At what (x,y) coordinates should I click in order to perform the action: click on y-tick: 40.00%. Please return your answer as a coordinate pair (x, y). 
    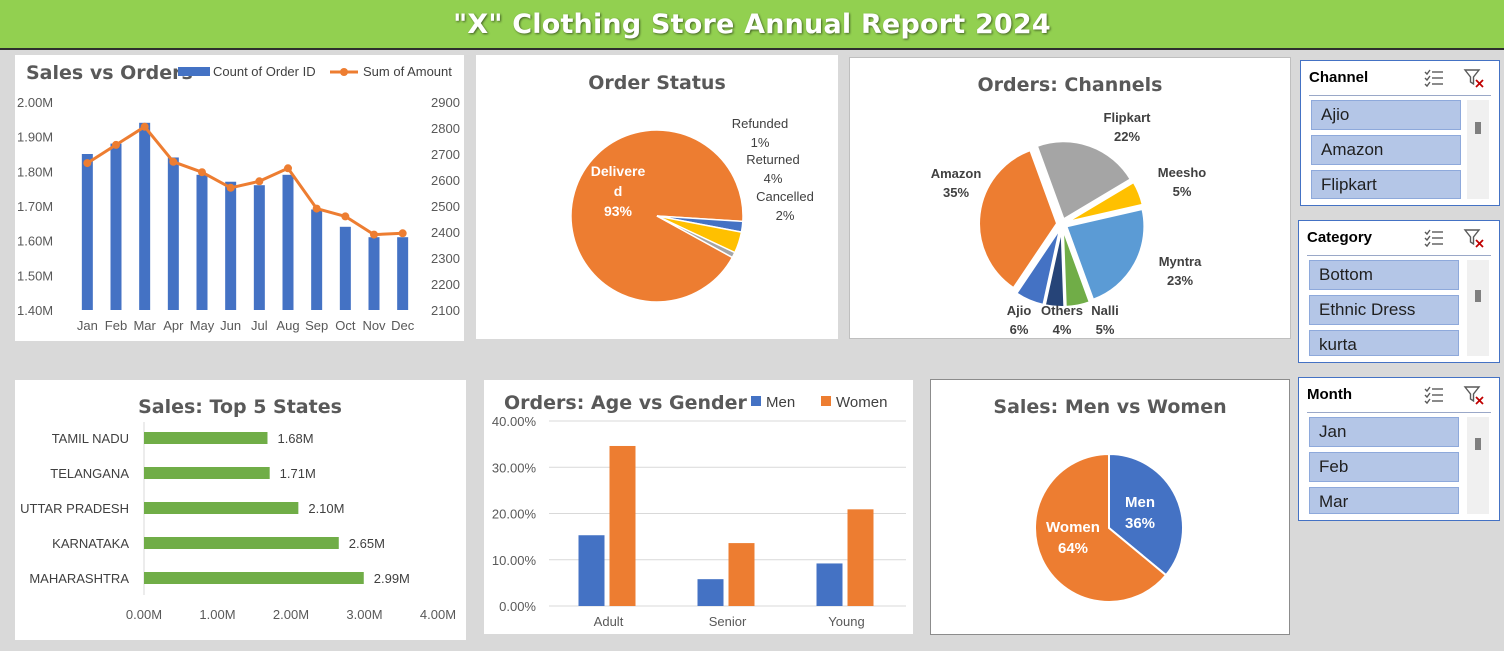
    Looking at the image, I should click on (514, 421).